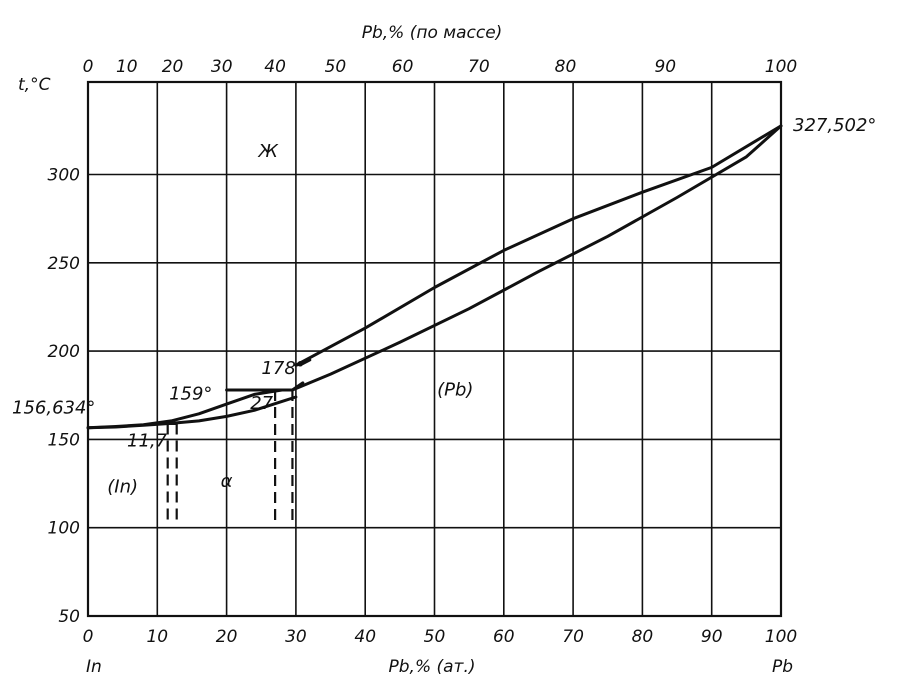 The height and width of the screenshot is (700, 923). Describe the element at coordinates (643, 637) in the screenshot. I see `bottom-tick-label: 80` at that location.